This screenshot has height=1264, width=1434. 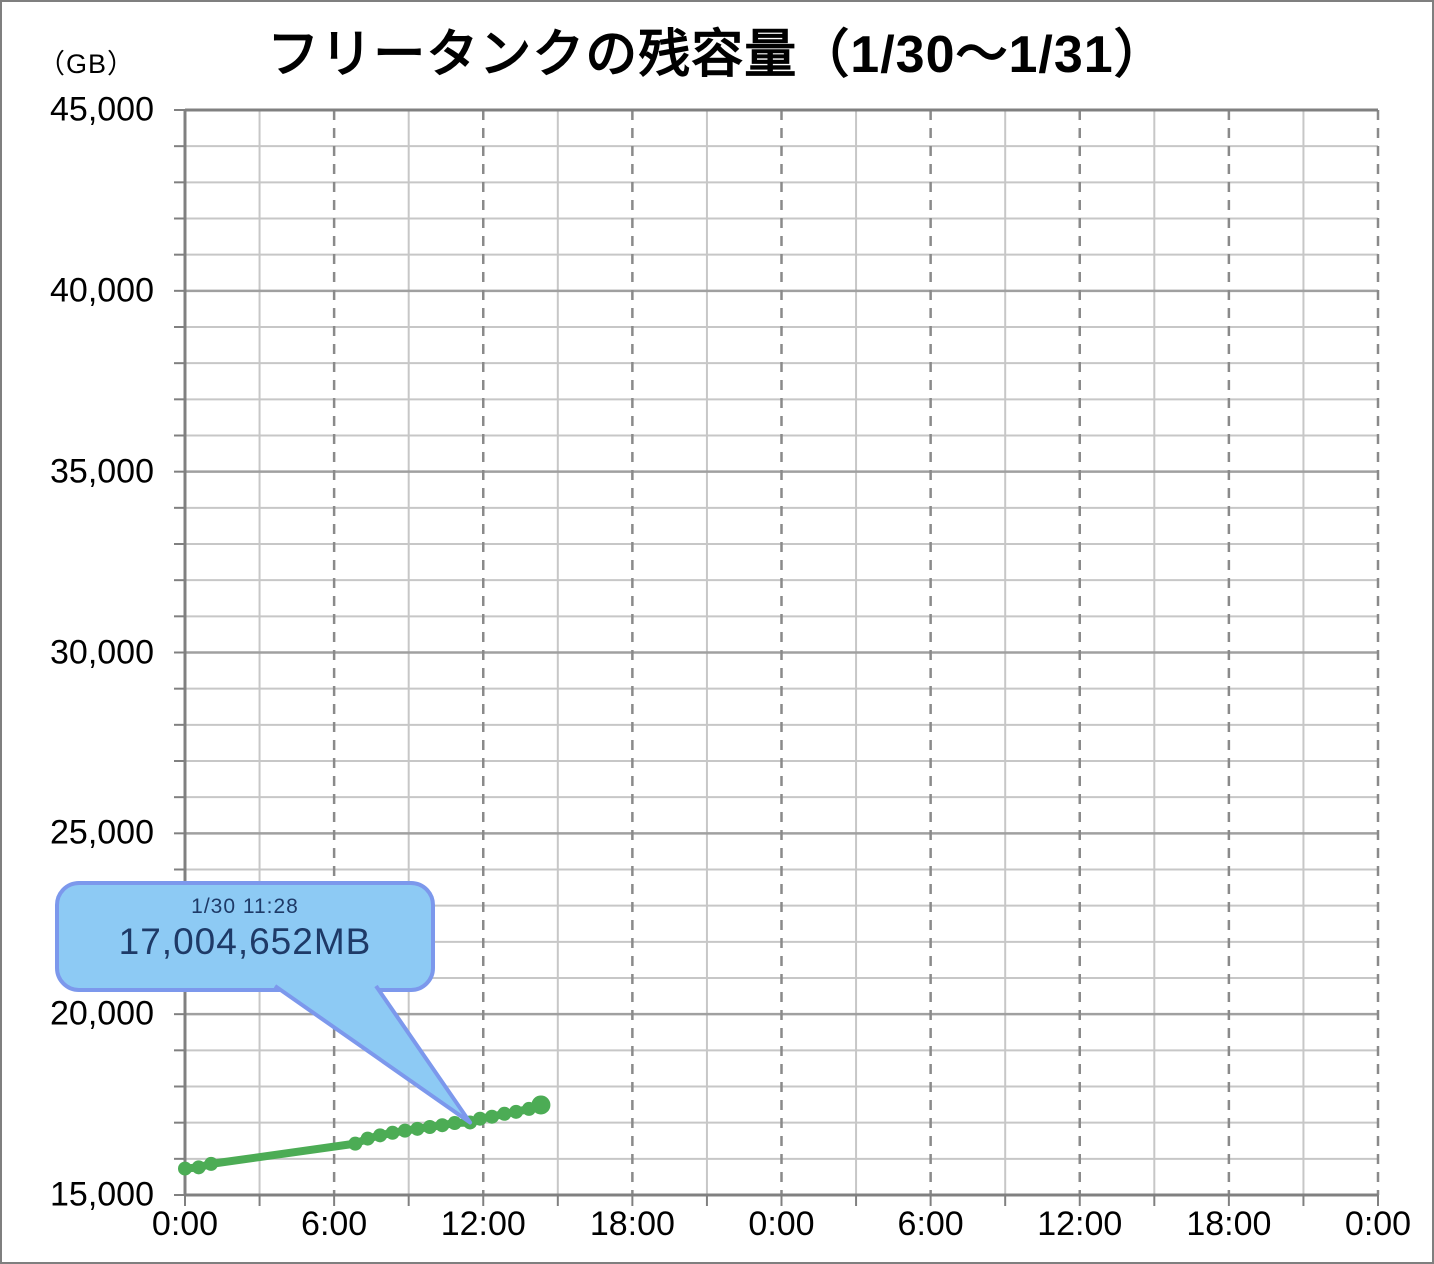 What do you see at coordinates (102, 290) in the screenshot?
I see `y-axis-tick-label: 40,000` at bounding box center [102, 290].